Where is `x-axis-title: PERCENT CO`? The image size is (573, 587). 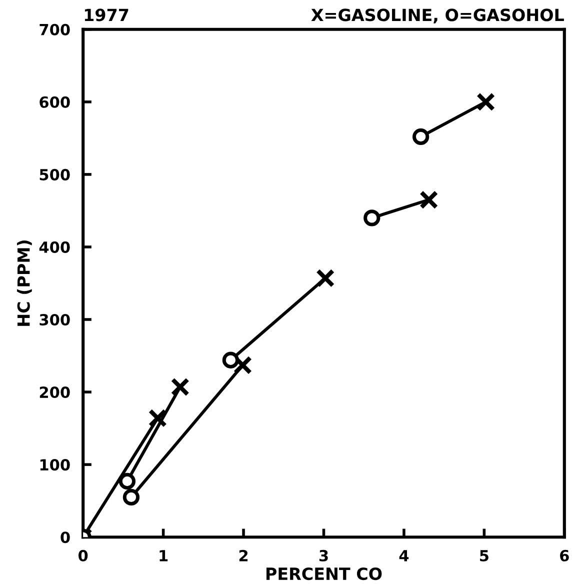
x-axis-title: PERCENT CO is located at coordinates (324, 573).